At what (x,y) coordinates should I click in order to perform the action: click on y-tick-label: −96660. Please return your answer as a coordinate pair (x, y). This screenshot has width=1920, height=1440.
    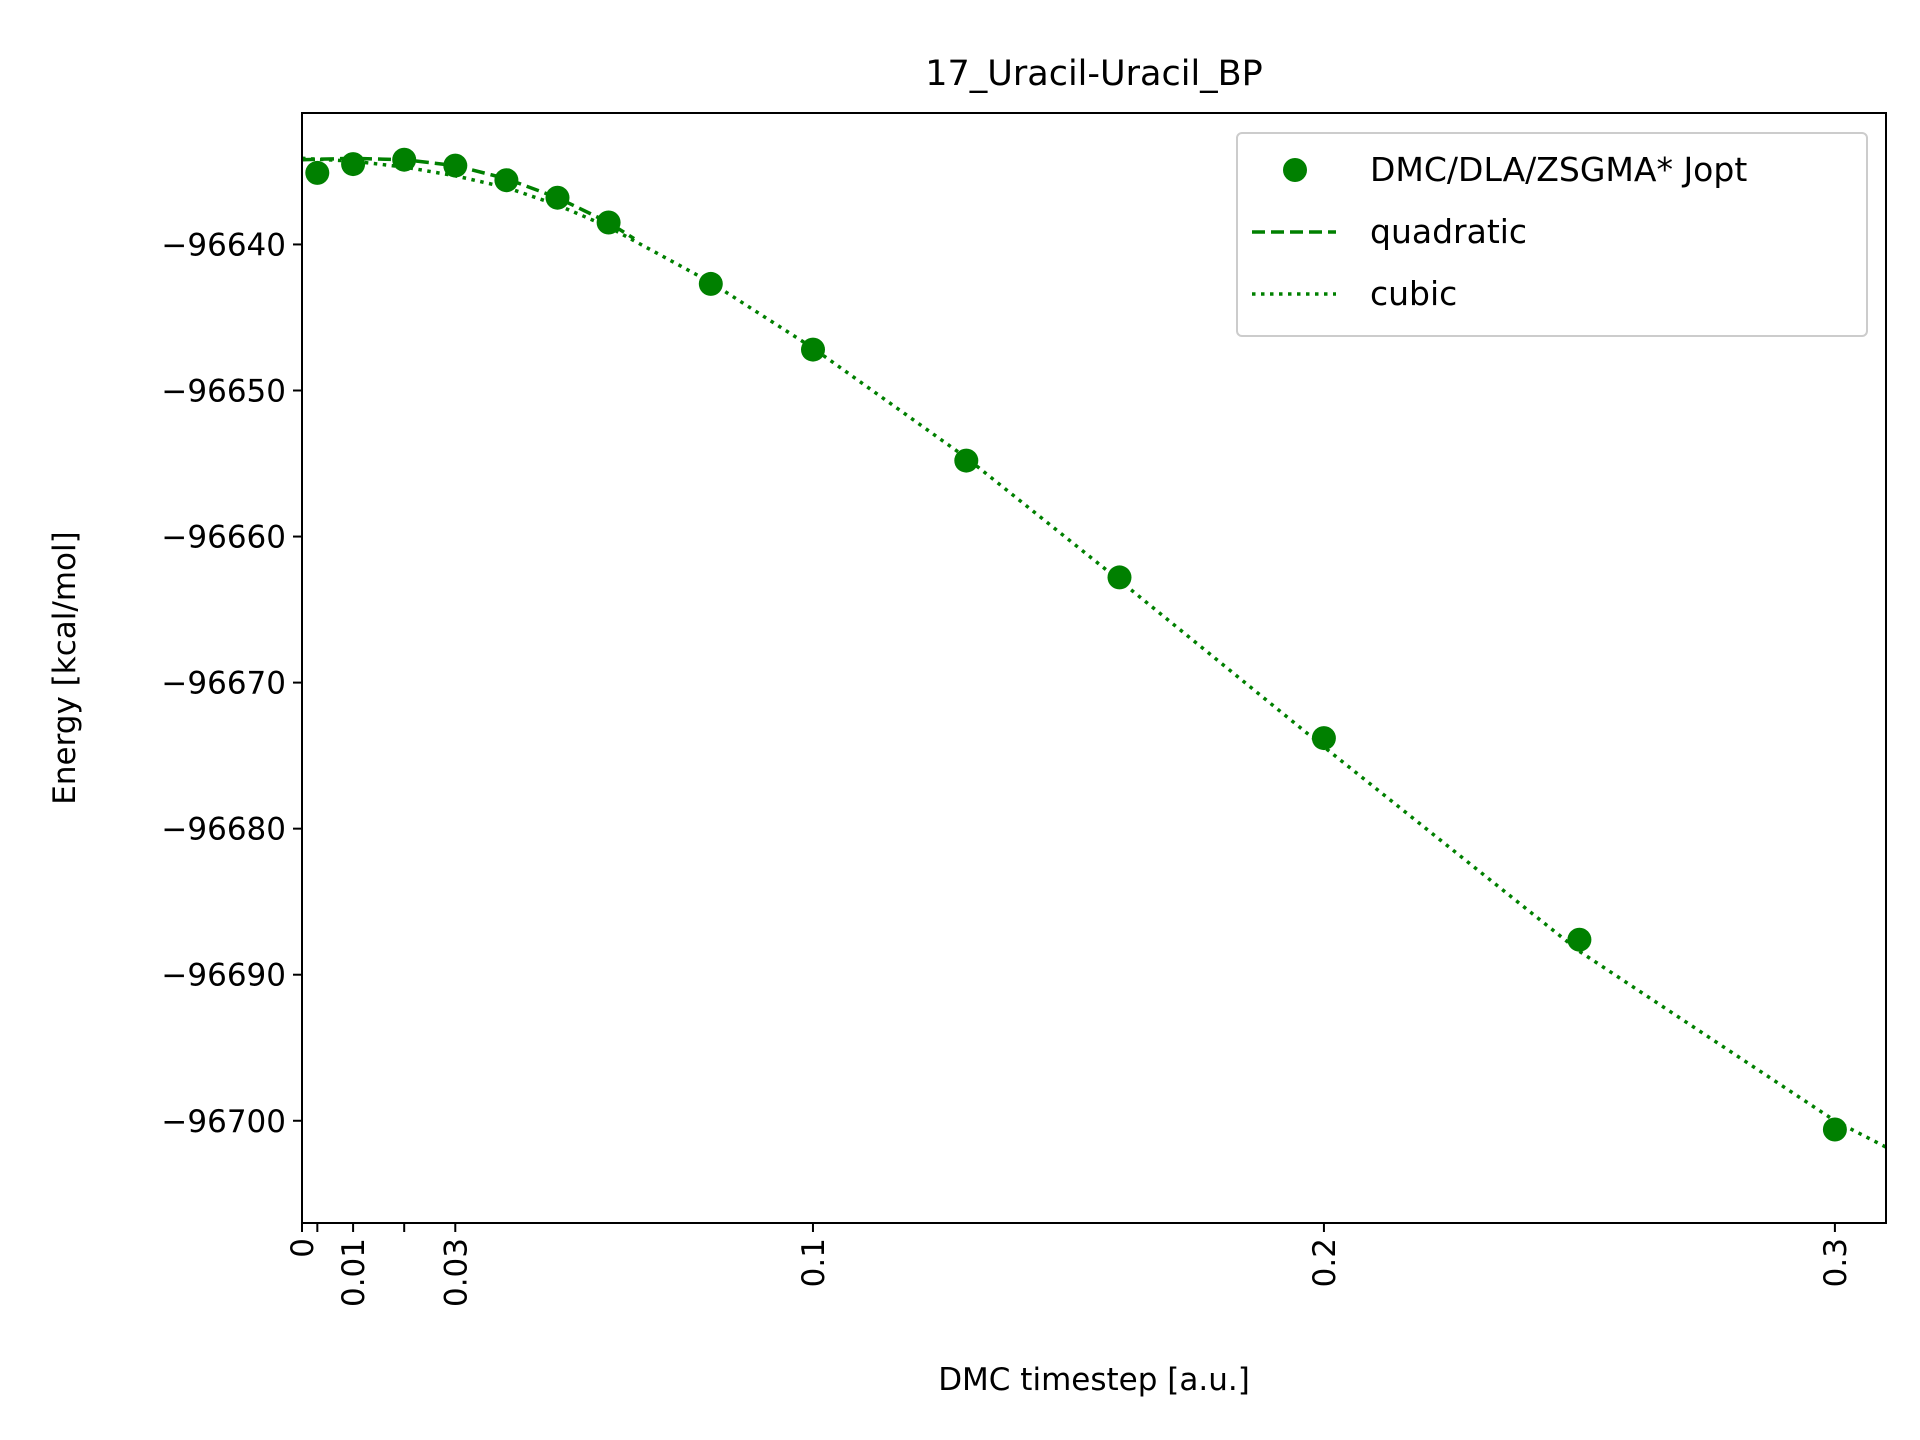
    Looking at the image, I should click on (223, 538).